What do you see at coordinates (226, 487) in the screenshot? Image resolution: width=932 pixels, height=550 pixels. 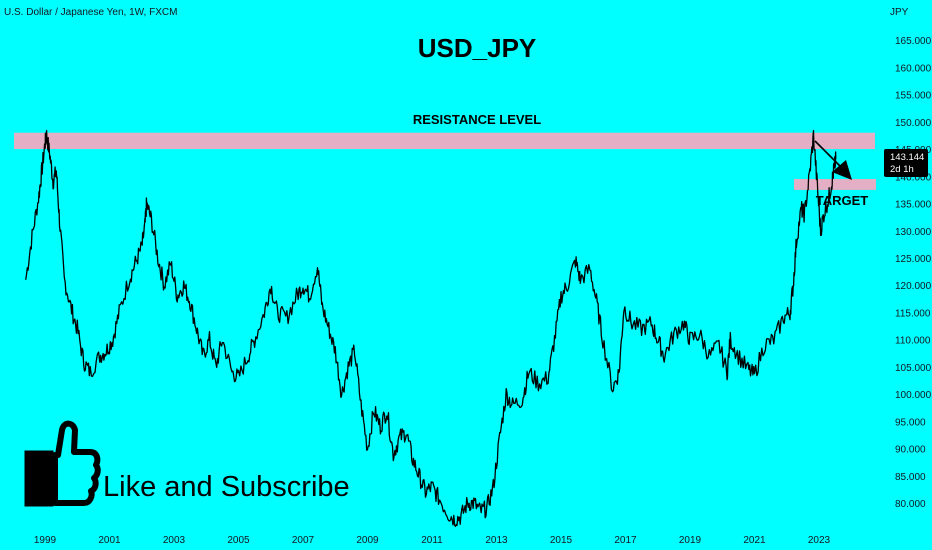 I see `like-subscribe-text: Like and Subscribe` at bounding box center [226, 487].